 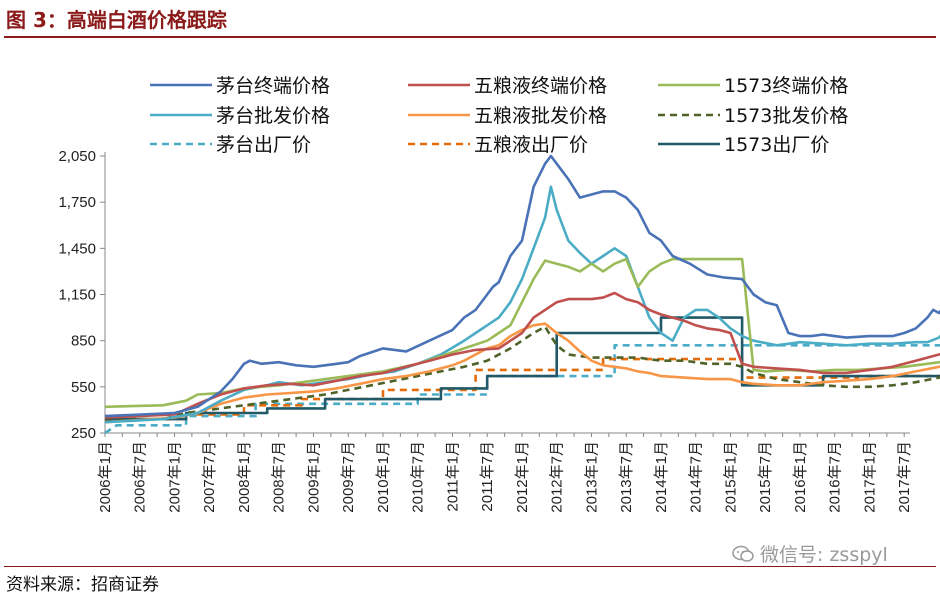 What do you see at coordinates (696, 477) in the screenshot?
I see `x-tick-label: 2014年7月` at bounding box center [696, 477].